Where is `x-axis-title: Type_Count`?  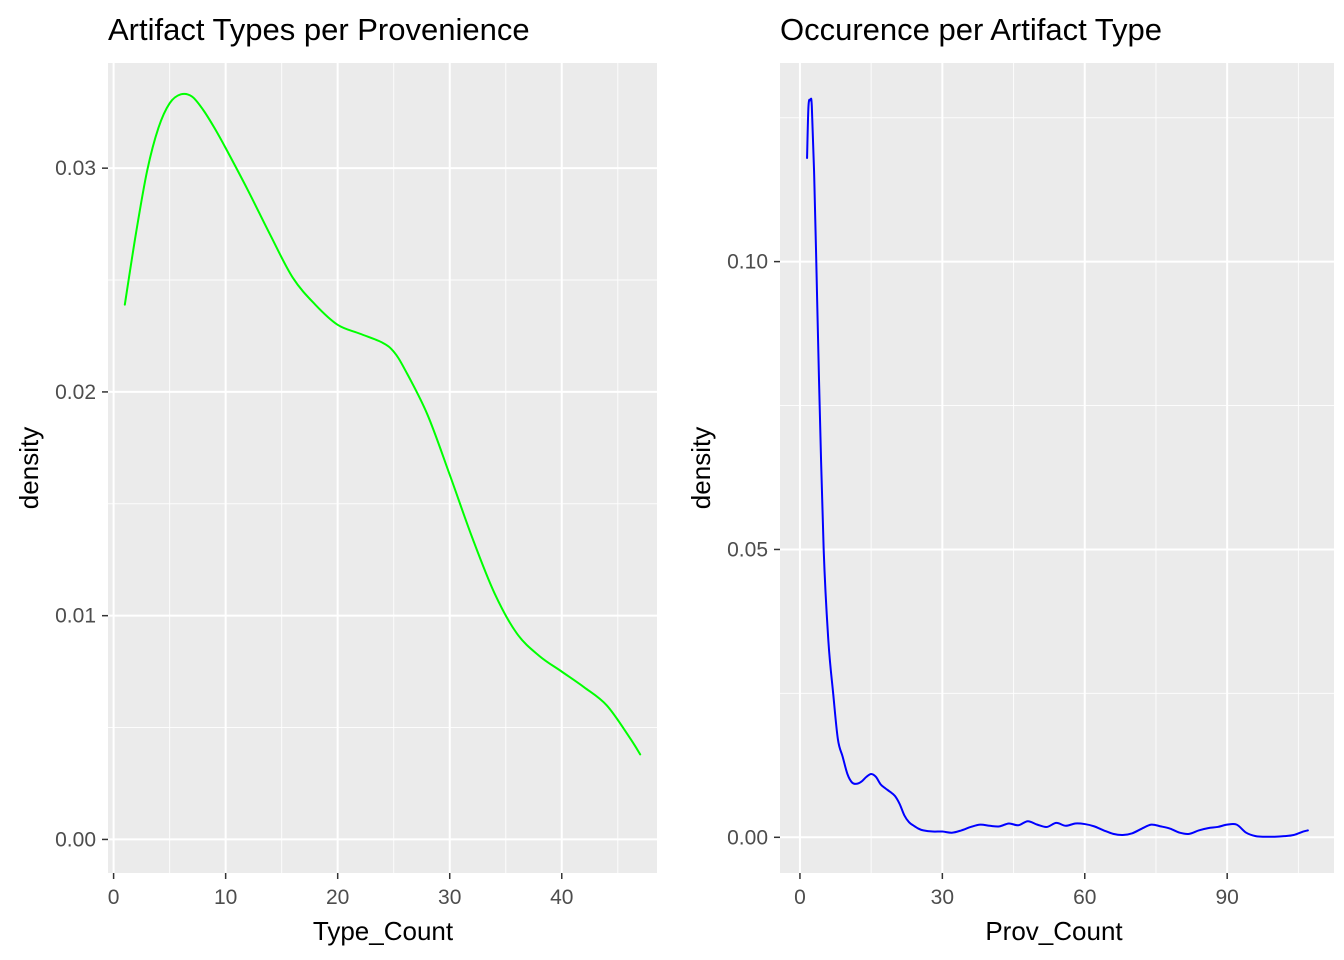 x-axis-title: Type_Count is located at coordinates (383, 931).